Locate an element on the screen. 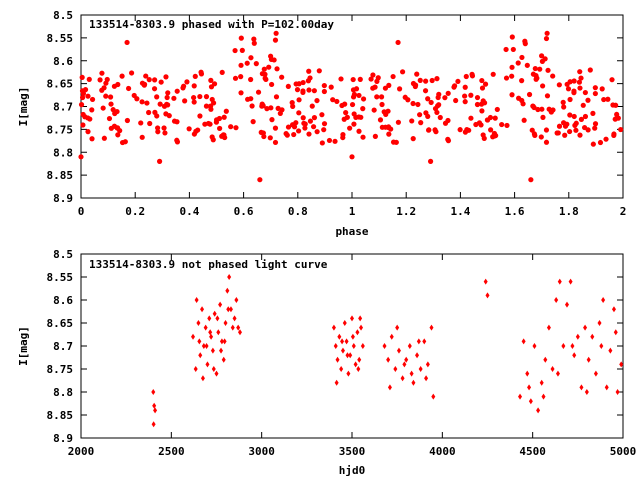 This screenshot has width=640, height=480. x-tick-label: 1.6 is located at coordinates (515, 211).